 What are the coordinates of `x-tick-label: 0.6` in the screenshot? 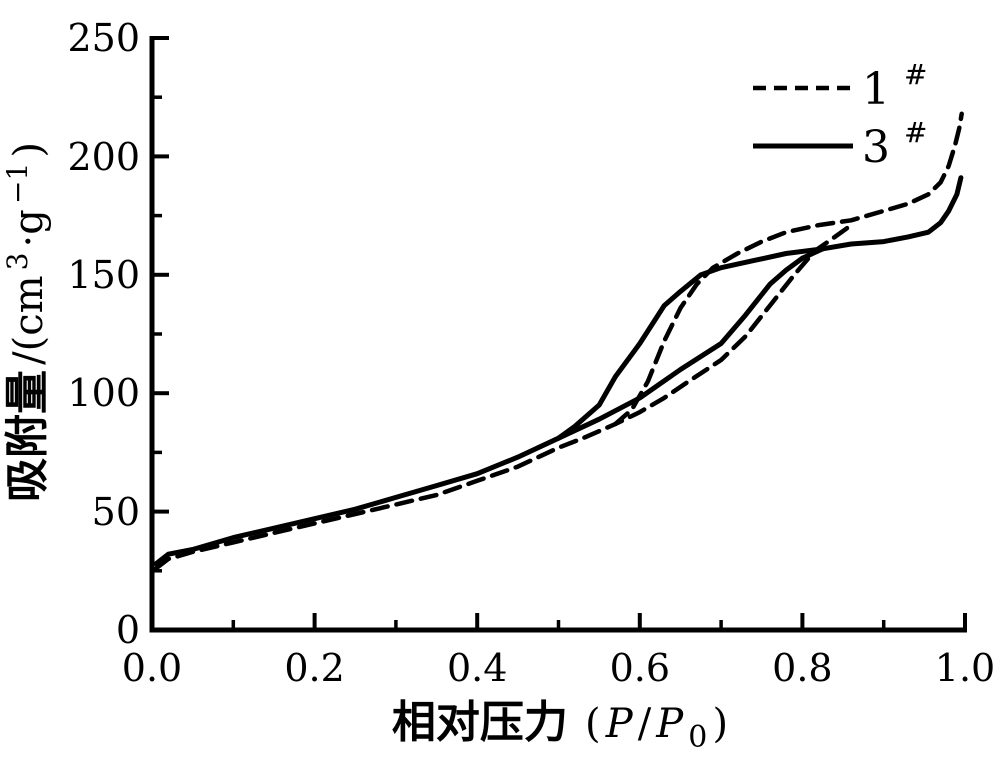 It's located at (640, 668).